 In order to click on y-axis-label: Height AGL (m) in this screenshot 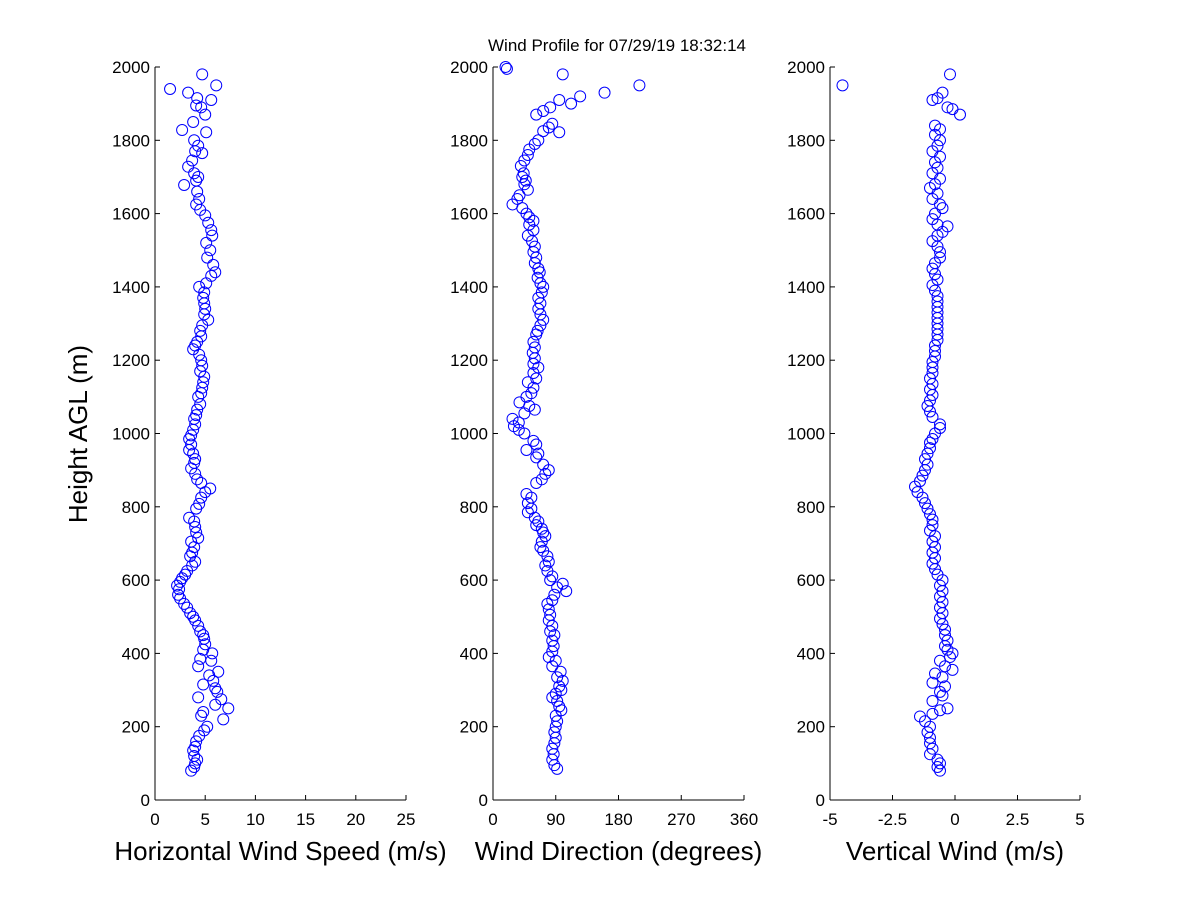, I will do `click(78, 434)`.